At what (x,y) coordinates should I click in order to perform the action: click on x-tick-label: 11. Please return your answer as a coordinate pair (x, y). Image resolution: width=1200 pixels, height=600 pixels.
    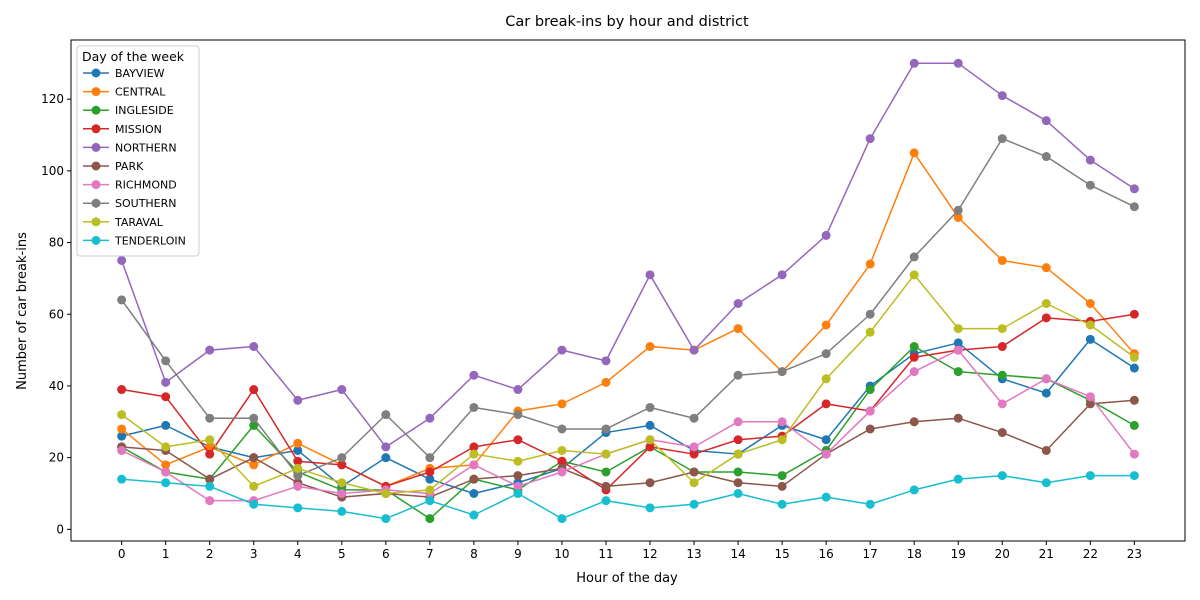
    Looking at the image, I should click on (605, 554).